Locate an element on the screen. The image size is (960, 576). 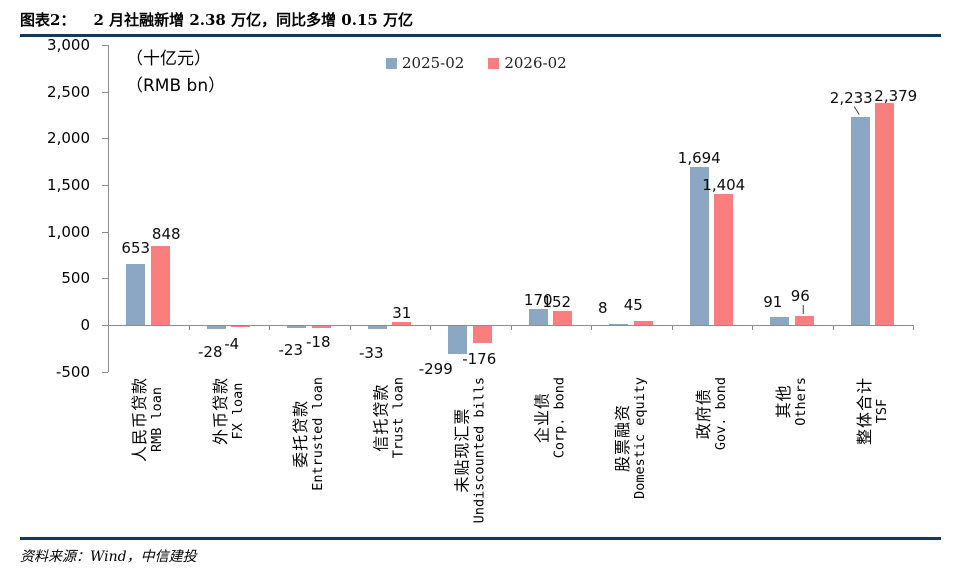
y-axis-tick-label: 1,000 is located at coordinates (68, 231).